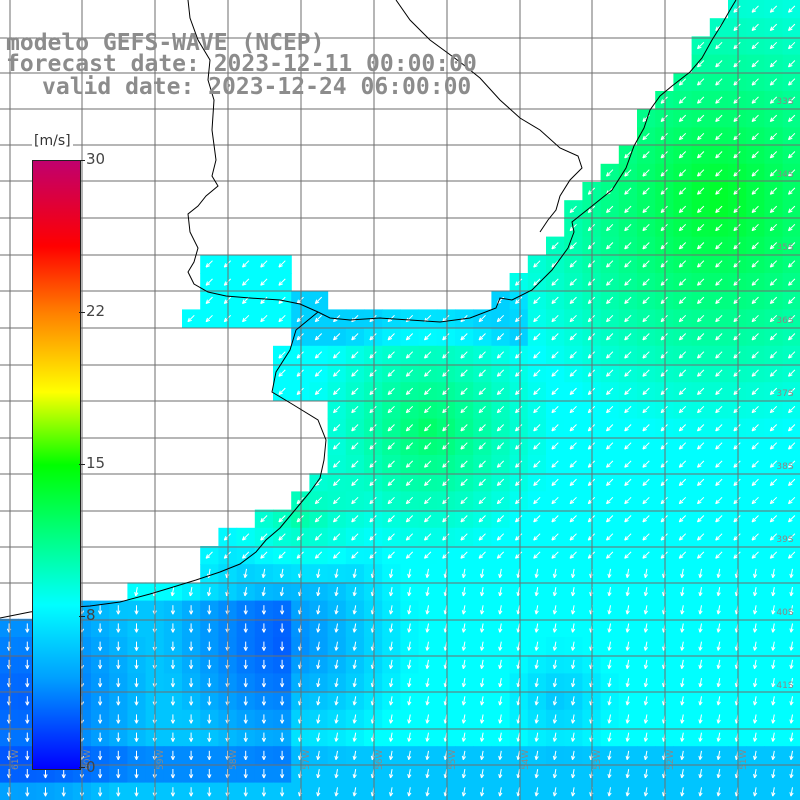 The height and width of the screenshot is (800, 800). What do you see at coordinates (91, 767) in the screenshot?
I see `colorbar-tick-label: 0` at bounding box center [91, 767].